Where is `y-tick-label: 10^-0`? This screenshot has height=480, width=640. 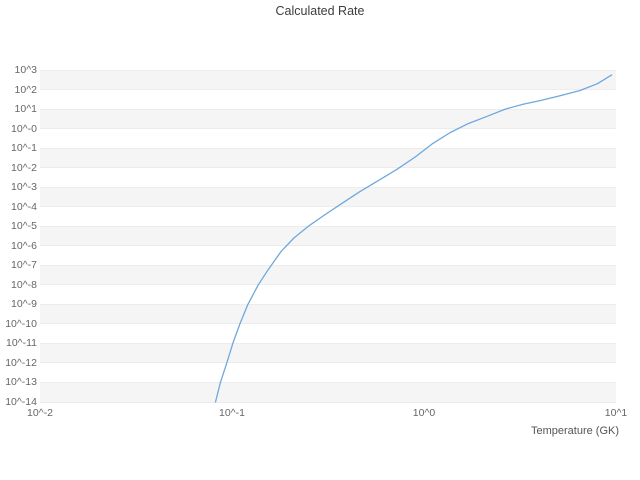 y-tick-label: 10^-0 is located at coordinates (24, 128).